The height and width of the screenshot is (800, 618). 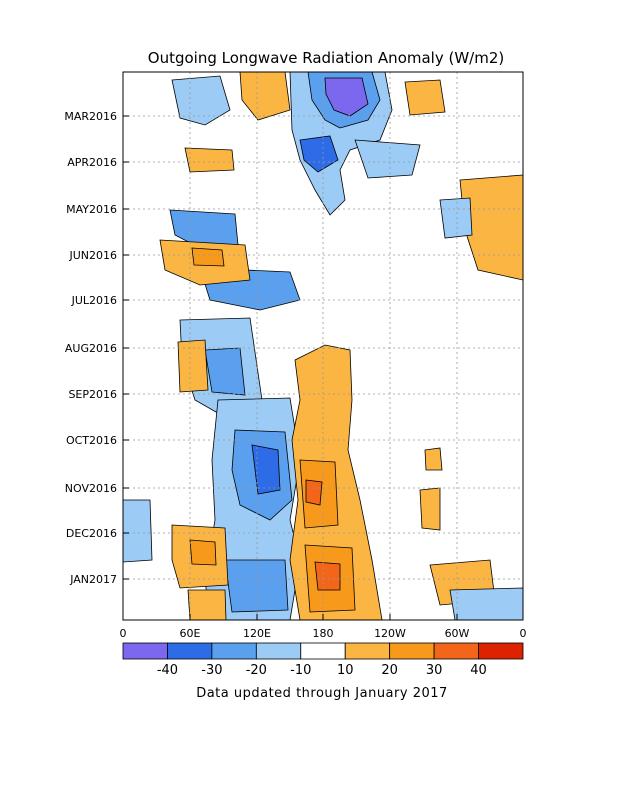 What do you see at coordinates (486, 603) in the screenshot?
I see `neg-region-dec-ep` at bounding box center [486, 603].